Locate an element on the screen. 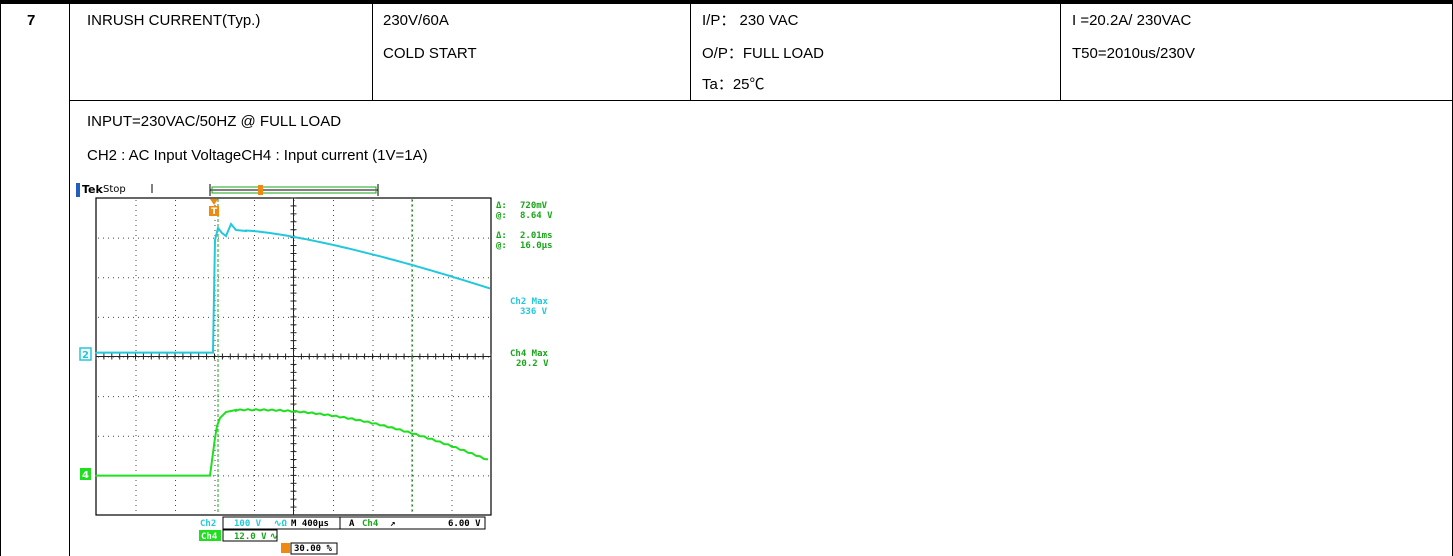  ch2-scale: 100 V is located at coordinates (248, 524).